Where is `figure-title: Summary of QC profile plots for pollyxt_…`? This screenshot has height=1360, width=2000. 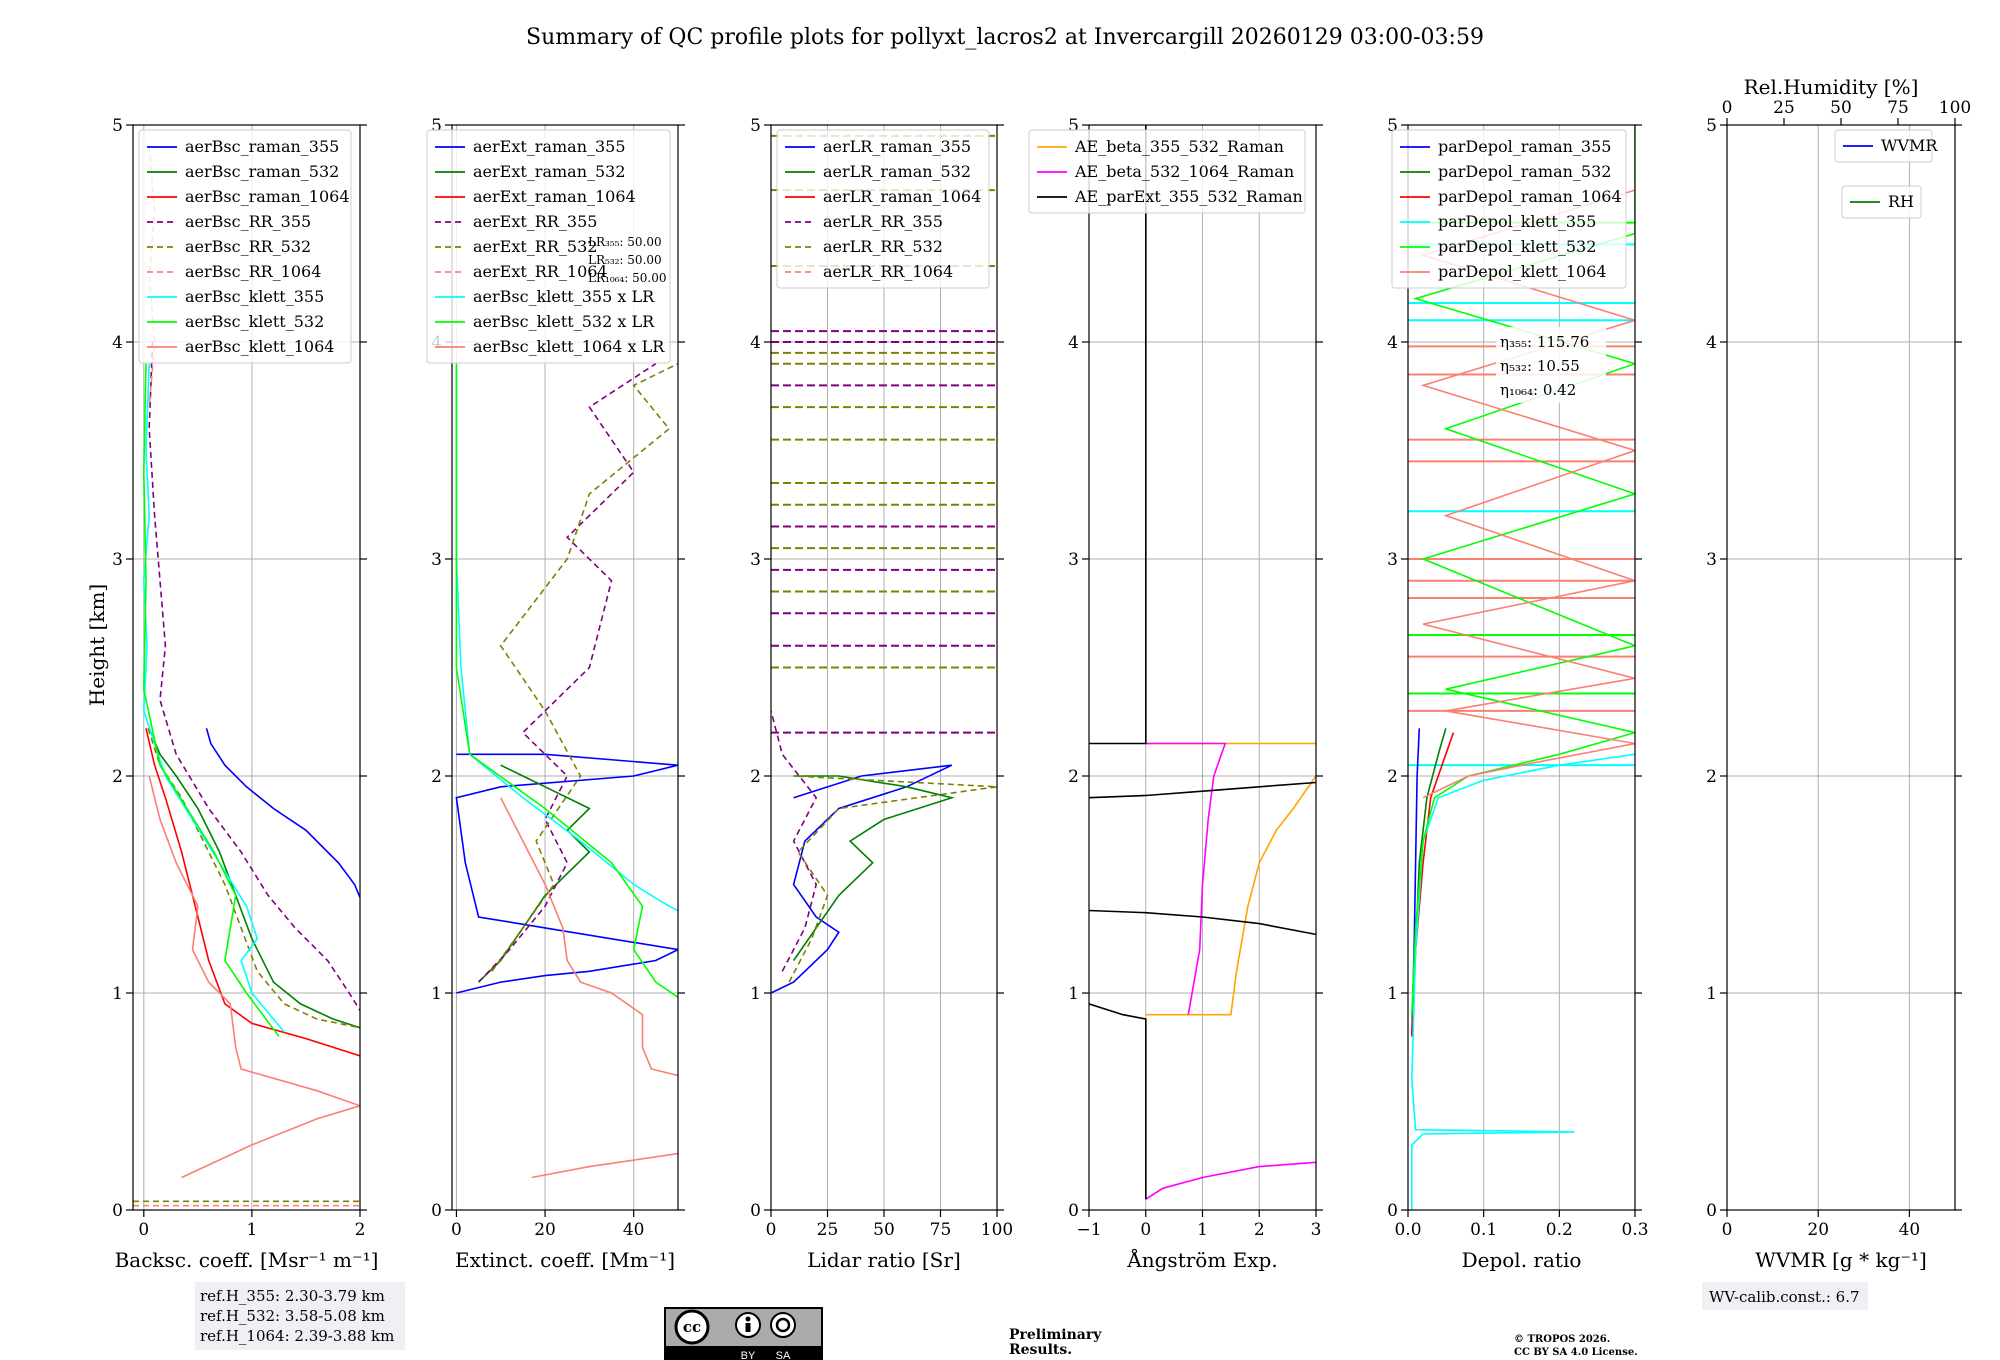
figure-title: Summary of QC profile plots for pollyxt_… is located at coordinates (1005, 37).